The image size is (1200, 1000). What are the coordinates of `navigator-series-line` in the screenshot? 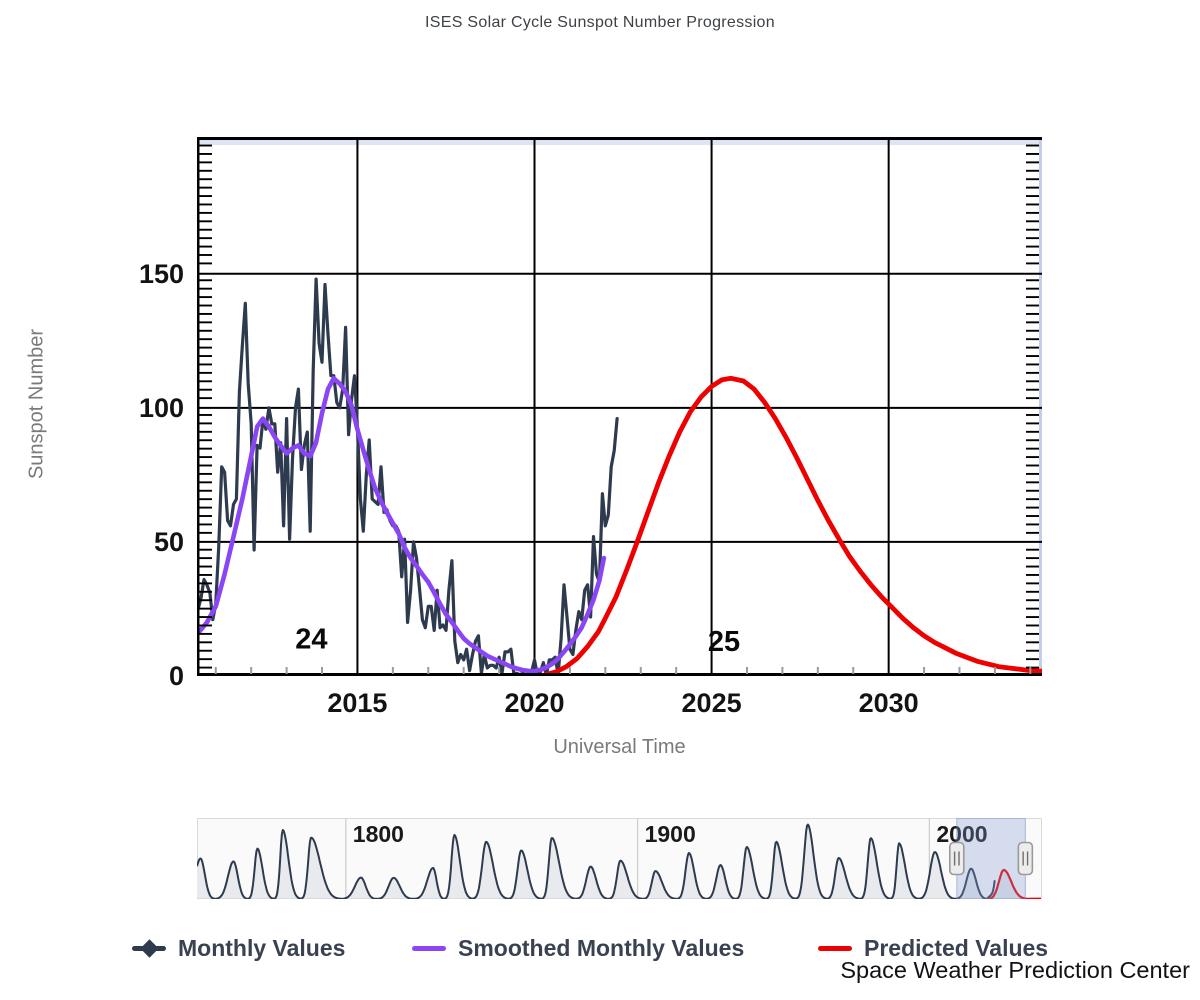 It's located at (596, 861).